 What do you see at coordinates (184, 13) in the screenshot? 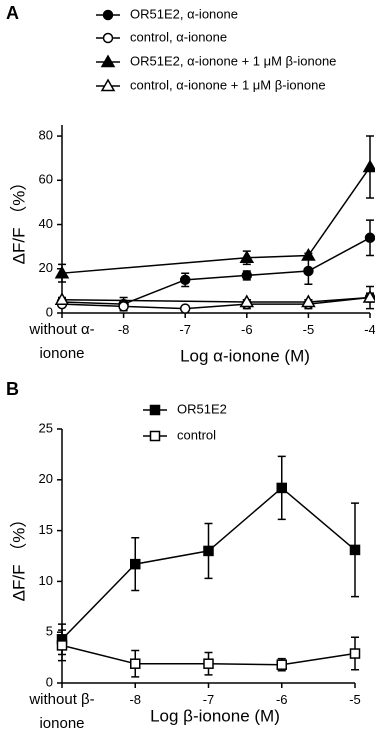
I see `legend-label: OR51E2, α-ionone` at bounding box center [184, 13].